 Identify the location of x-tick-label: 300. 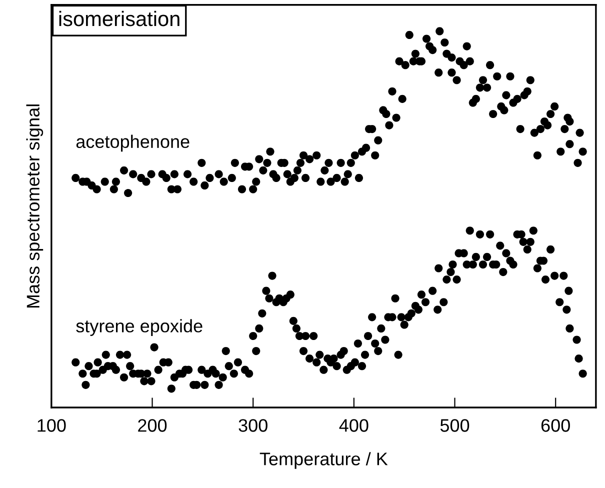
(253, 425).